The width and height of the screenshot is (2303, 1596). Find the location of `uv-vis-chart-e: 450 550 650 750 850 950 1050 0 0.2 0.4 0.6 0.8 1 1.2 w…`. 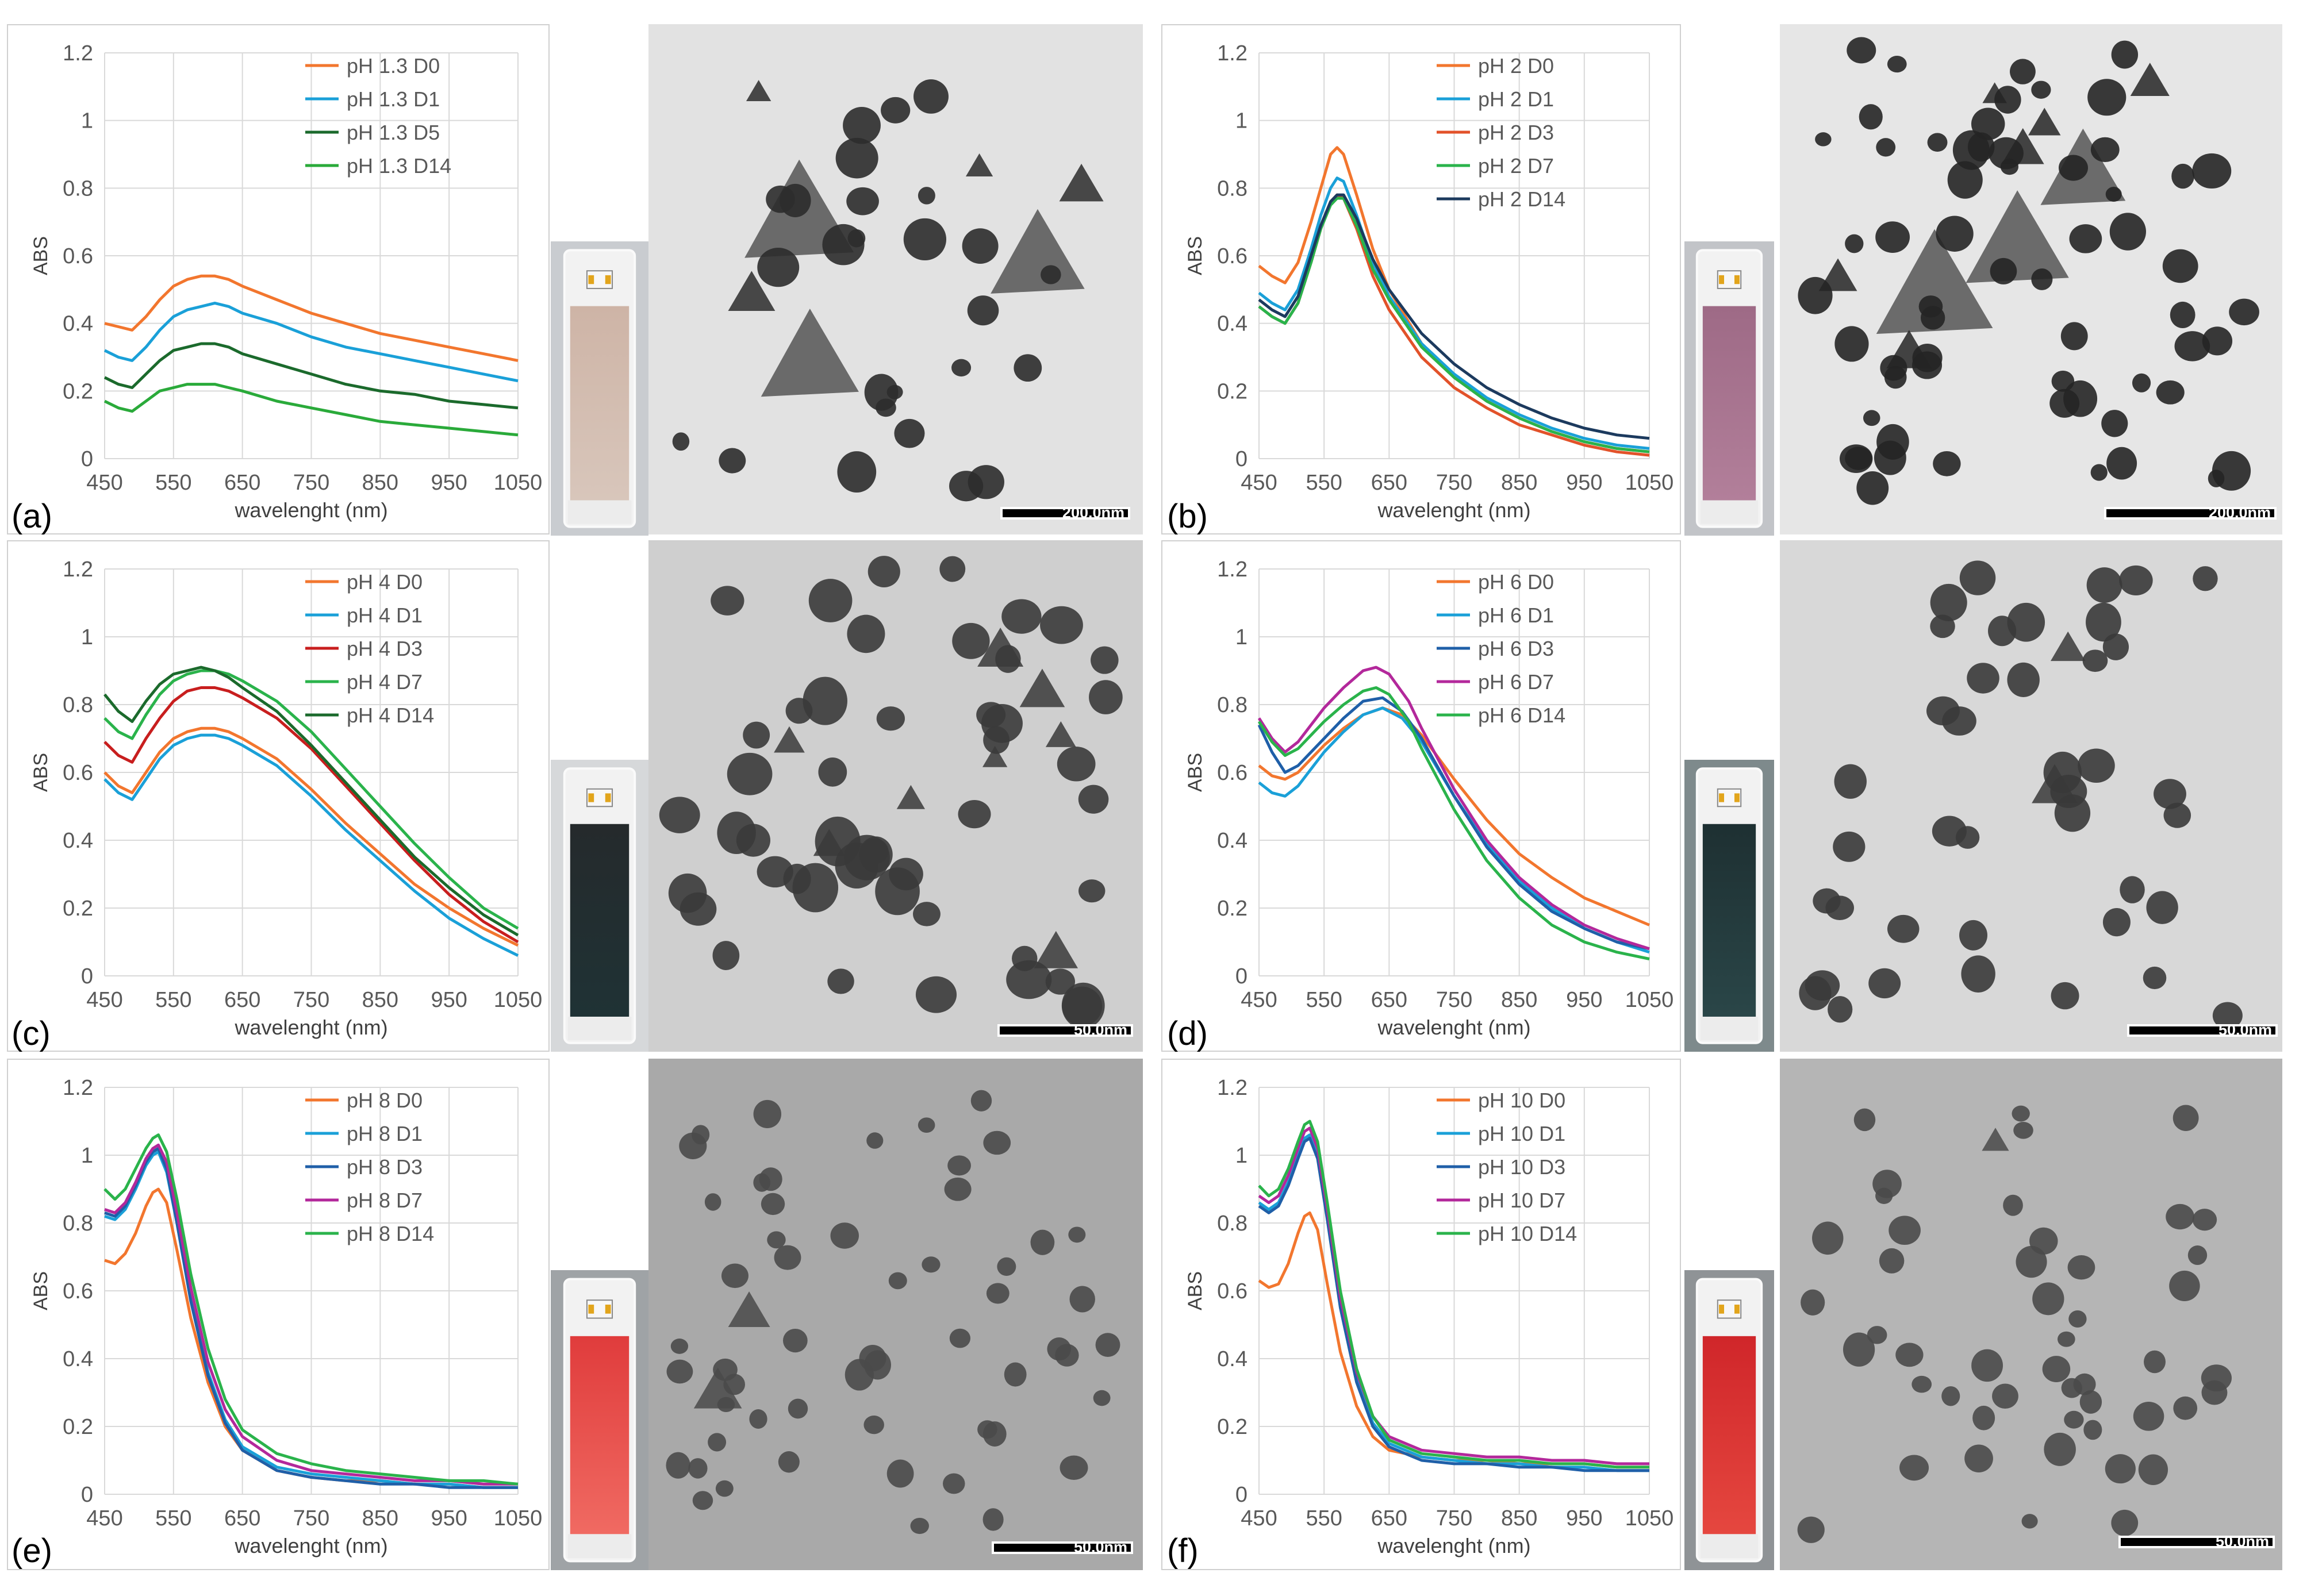

uv-vis-chart-e: 450 550 650 750 850 950 1050 0 0.2 0.4 0.6 0.8 1 1.2 w… is located at coordinates (279, 1314).